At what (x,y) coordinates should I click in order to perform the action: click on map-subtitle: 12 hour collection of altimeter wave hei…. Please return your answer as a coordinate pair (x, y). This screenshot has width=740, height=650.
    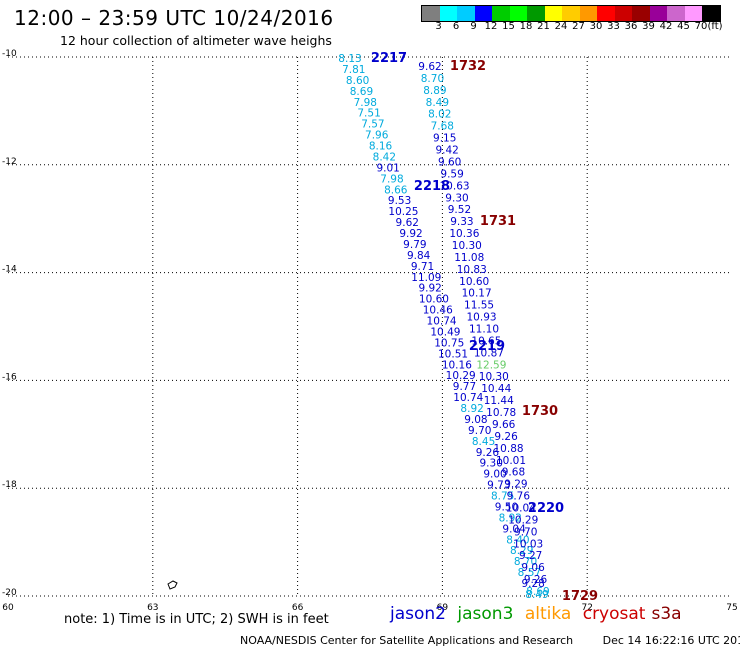
    Looking at the image, I should click on (196, 40).